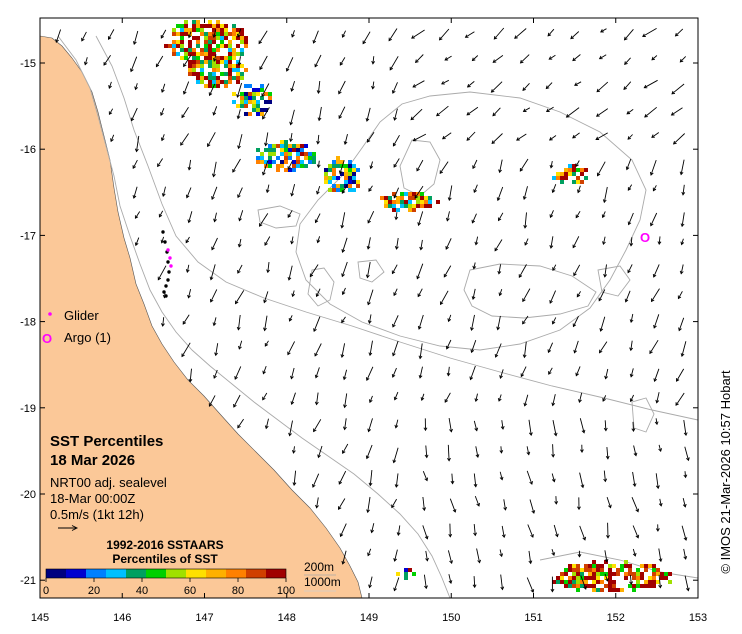 This screenshot has height=634, width=742. What do you see at coordinates (645, 237) in the screenshot?
I see `argo-float-marker: O` at bounding box center [645, 237].